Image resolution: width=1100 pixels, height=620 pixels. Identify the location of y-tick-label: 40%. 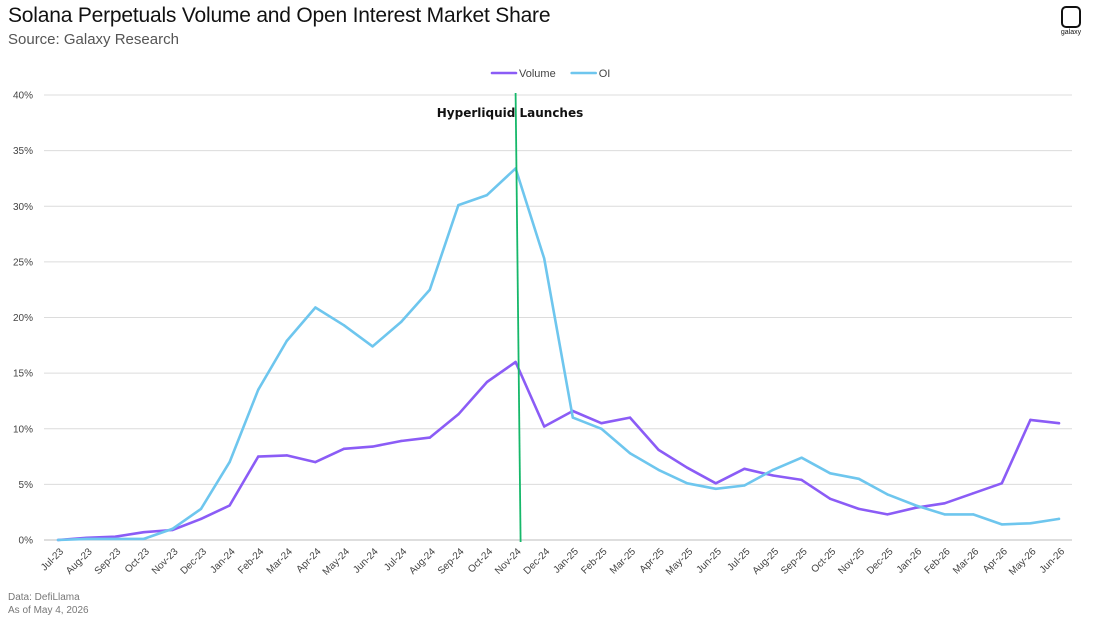
(23, 96).